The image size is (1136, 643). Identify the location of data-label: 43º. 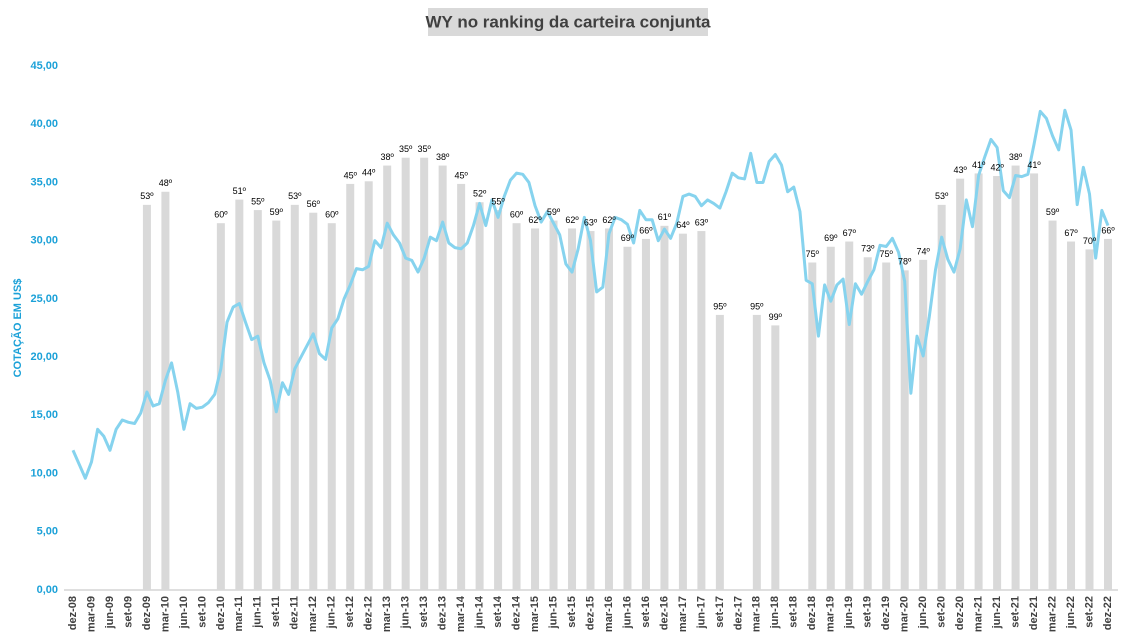
(960, 170).